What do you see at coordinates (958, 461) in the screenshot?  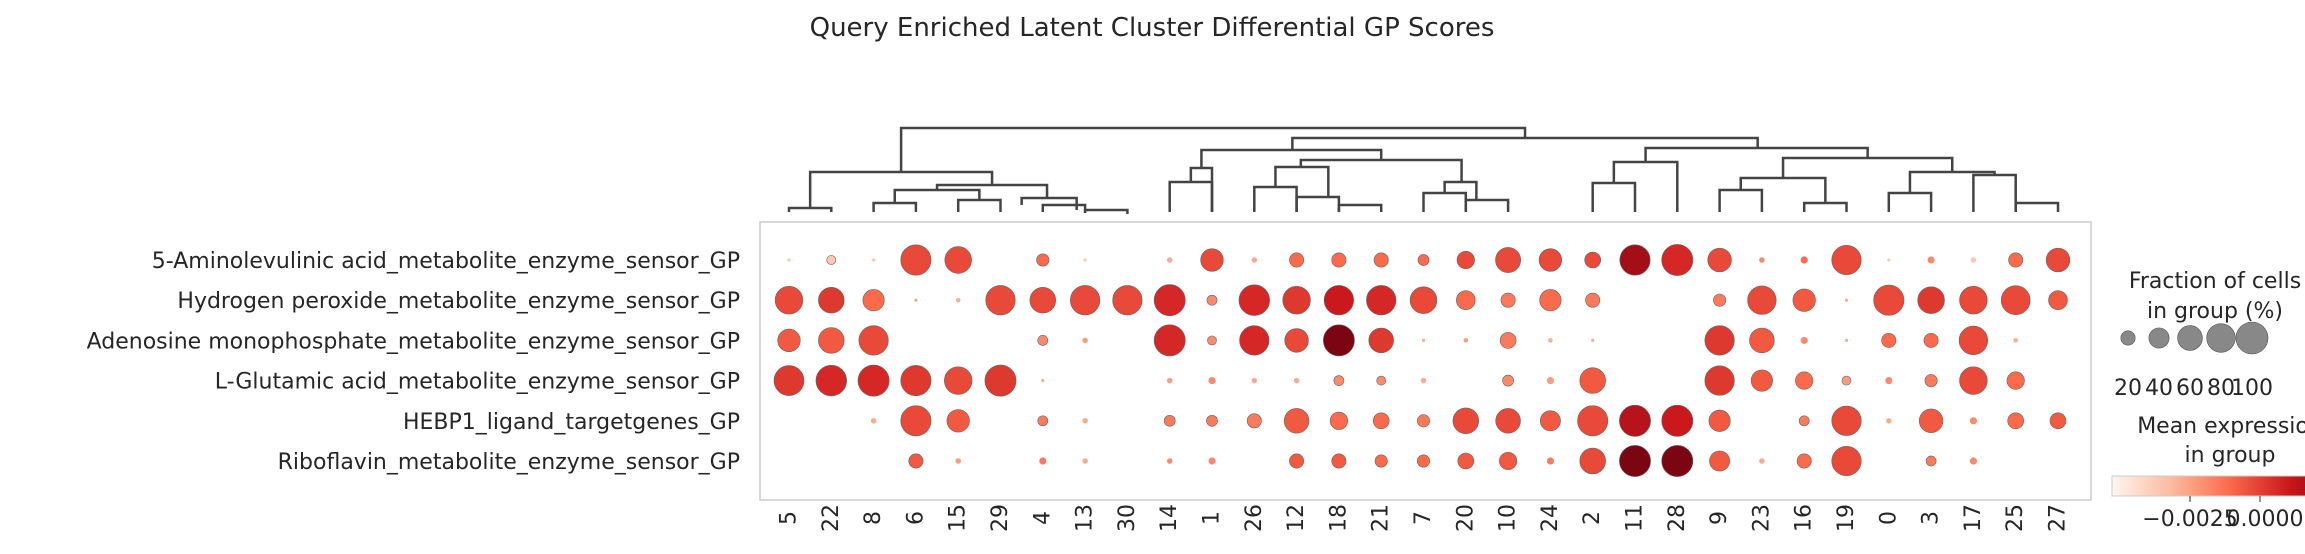 I see `dot-r5-c15` at bounding box center [958, 461].